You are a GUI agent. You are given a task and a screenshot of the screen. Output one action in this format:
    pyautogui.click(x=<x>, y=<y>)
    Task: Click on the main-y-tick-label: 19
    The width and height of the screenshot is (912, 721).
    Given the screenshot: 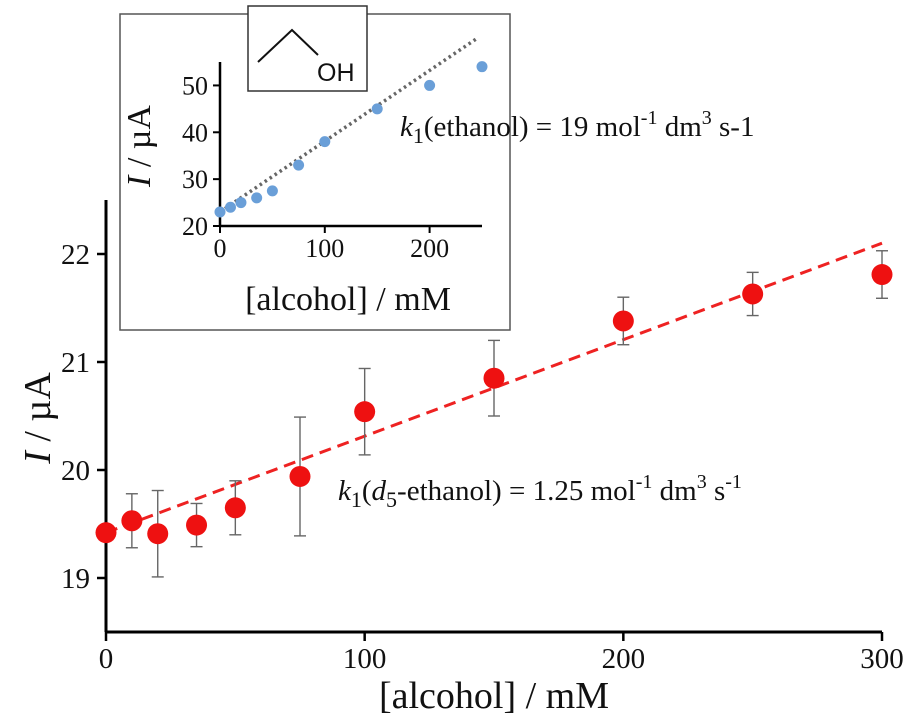 What is the action you would take?
    pyautogui.click(x=75, y=579)
    